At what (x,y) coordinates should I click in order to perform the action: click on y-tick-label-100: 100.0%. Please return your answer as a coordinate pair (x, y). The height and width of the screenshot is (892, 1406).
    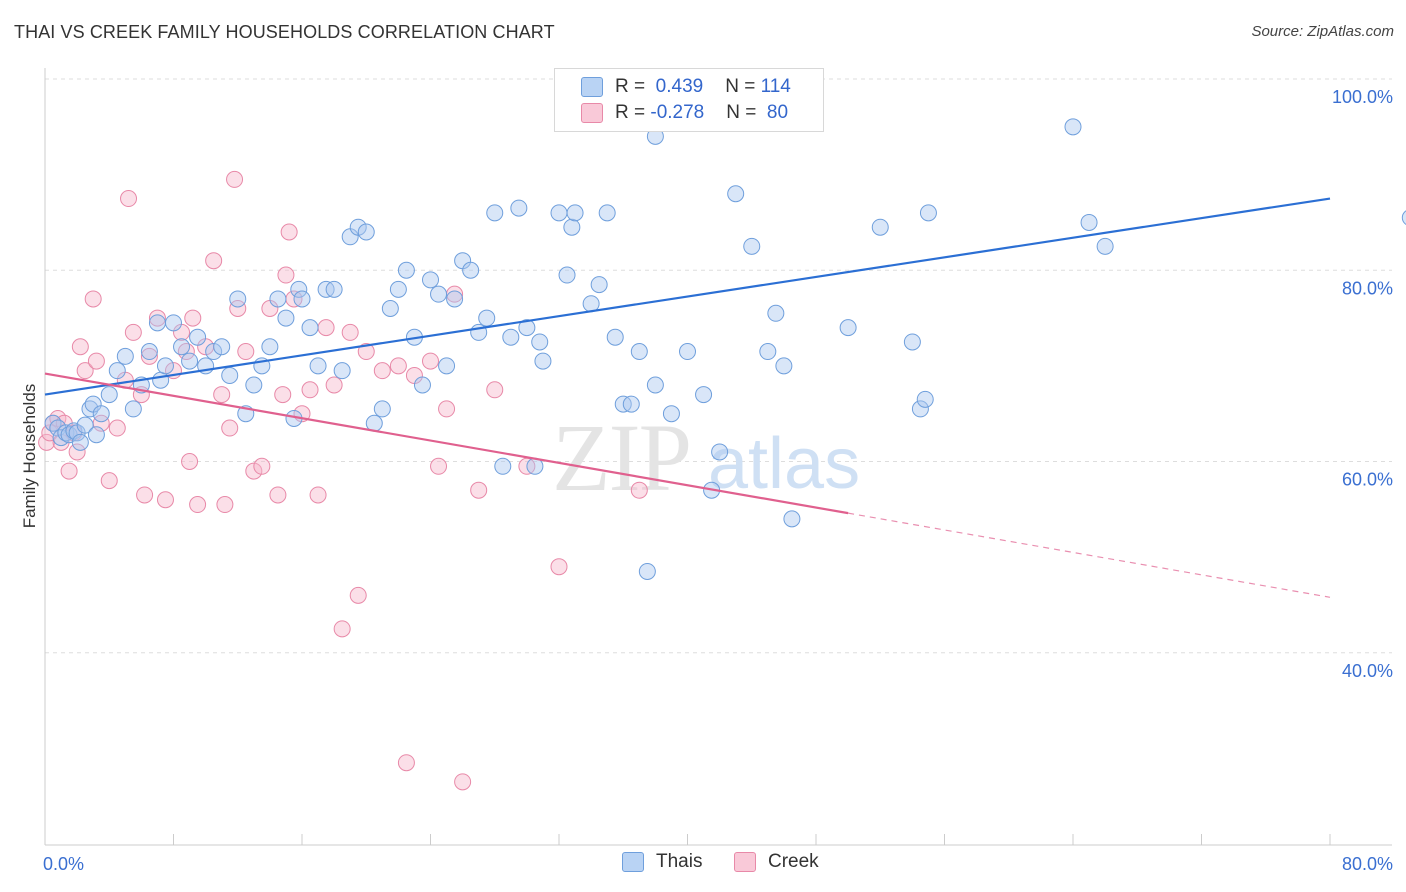
    Looking at the image, I should click on (1362, 97).